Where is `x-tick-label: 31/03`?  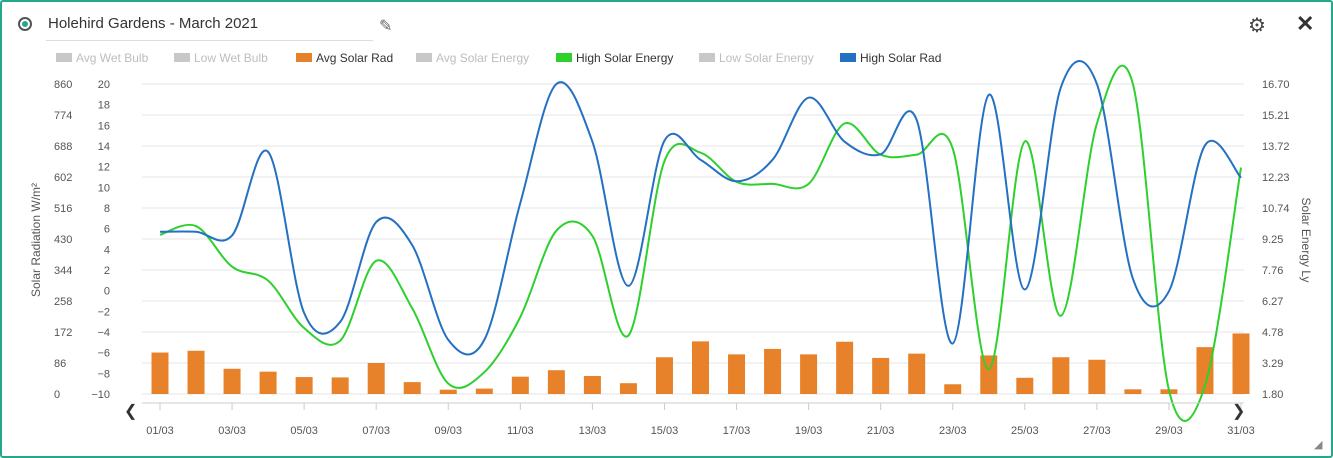
x-tick-label: 31/03 is located at coordinates (1241, 431).